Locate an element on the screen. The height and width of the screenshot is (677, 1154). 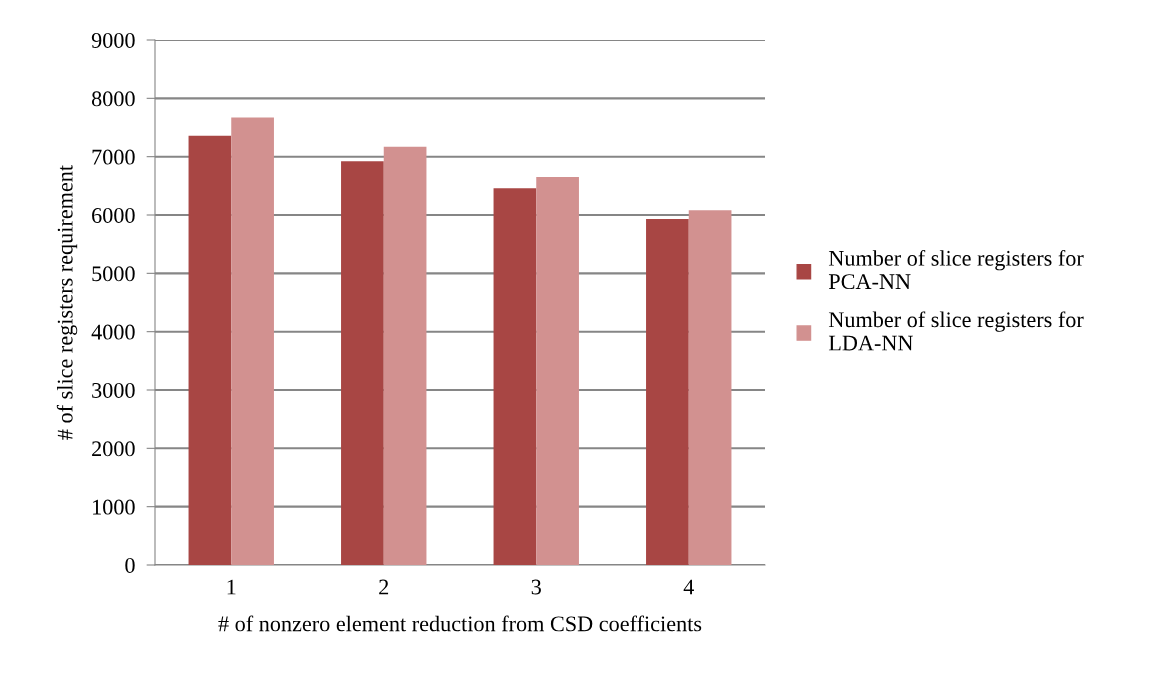
x-tick-label: 1 is located at coordinates (231, 587).